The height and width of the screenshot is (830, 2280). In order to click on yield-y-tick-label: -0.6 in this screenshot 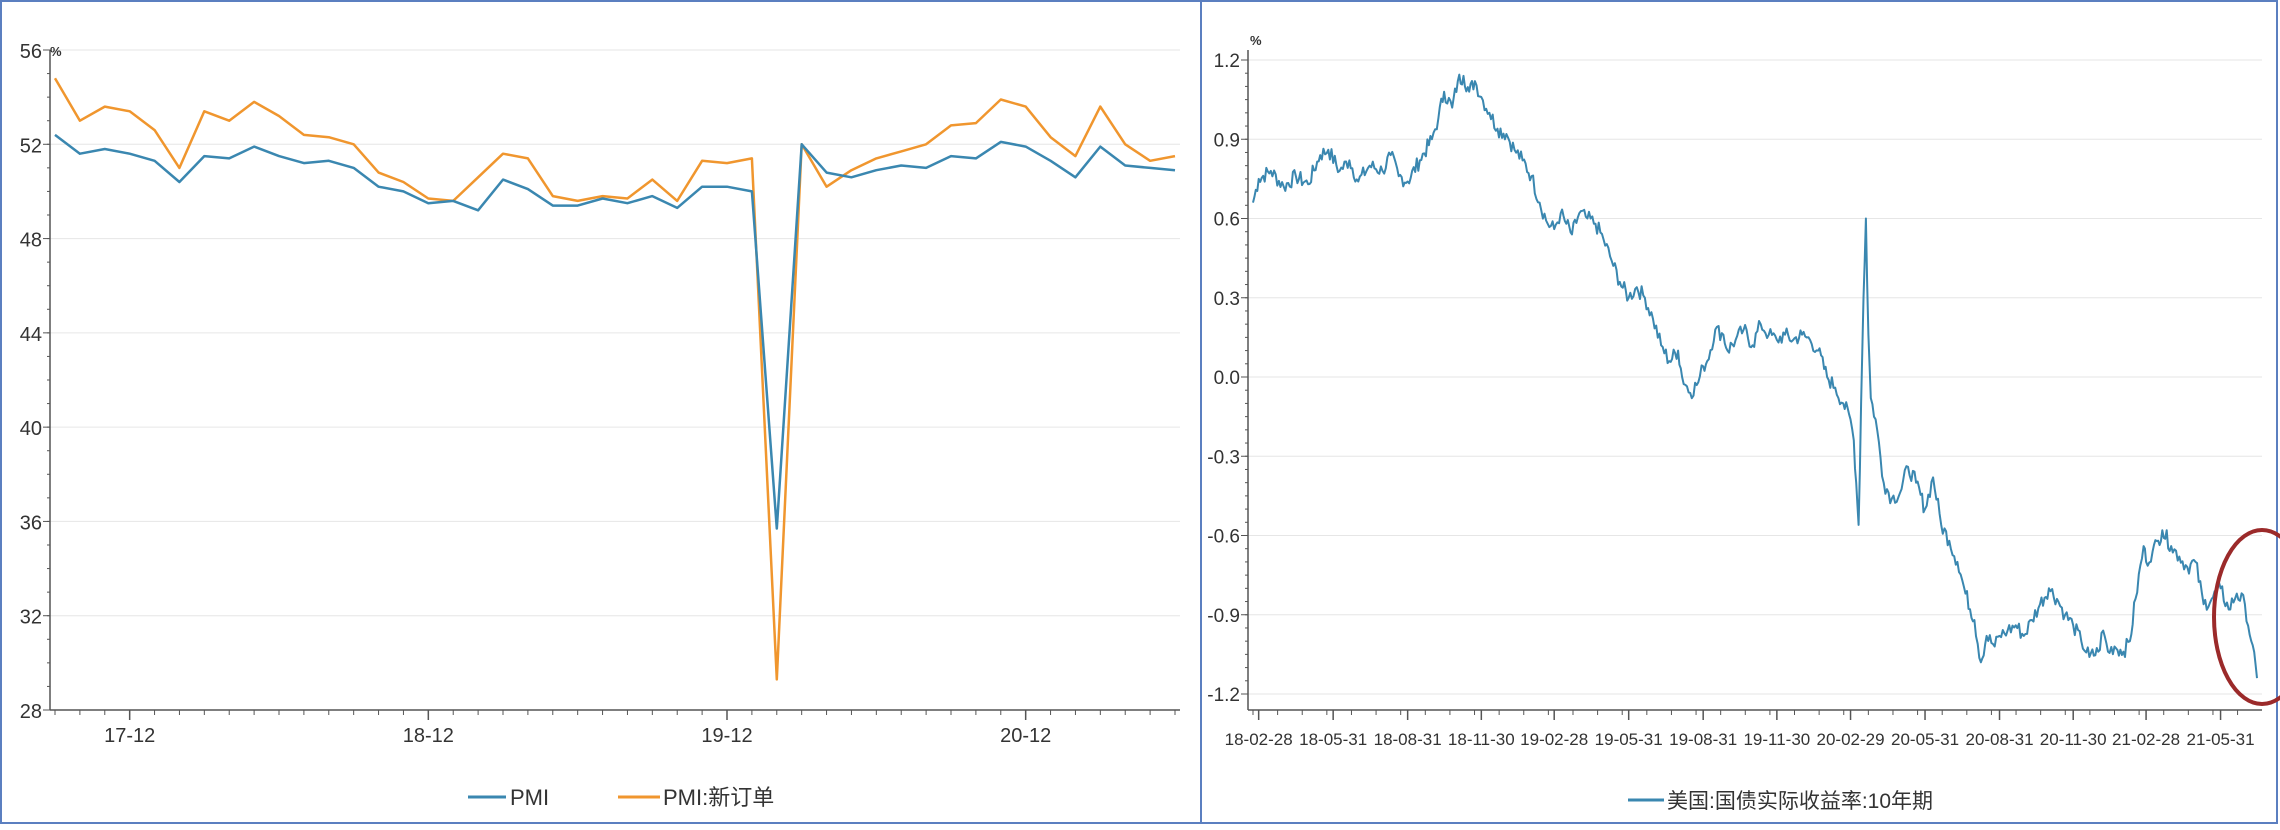, I will do `click(1223, 537)`.